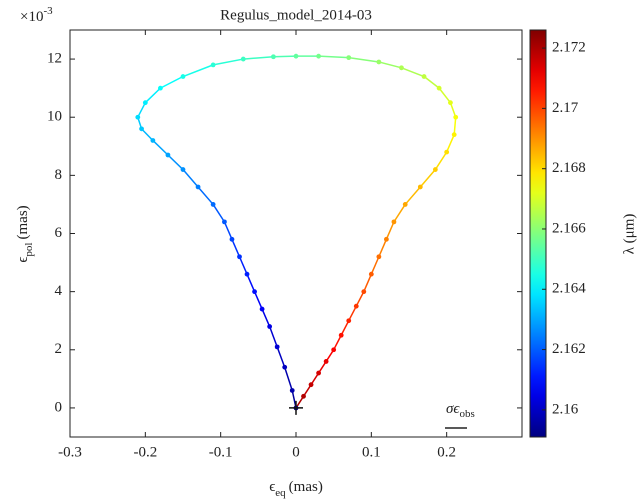 The width and height of the screenshot is (643, 504). I want to click on y-tick-label: 4, so click(59, 291).